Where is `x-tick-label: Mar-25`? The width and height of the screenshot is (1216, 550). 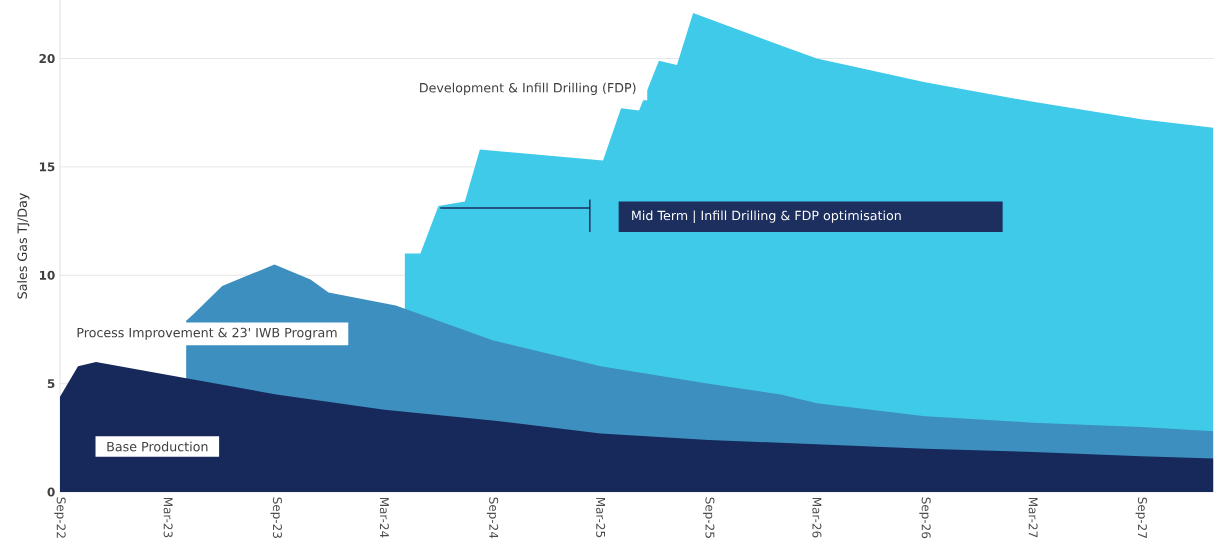
x-tick-label: Mar-25 is located at coordinates (601, 517).